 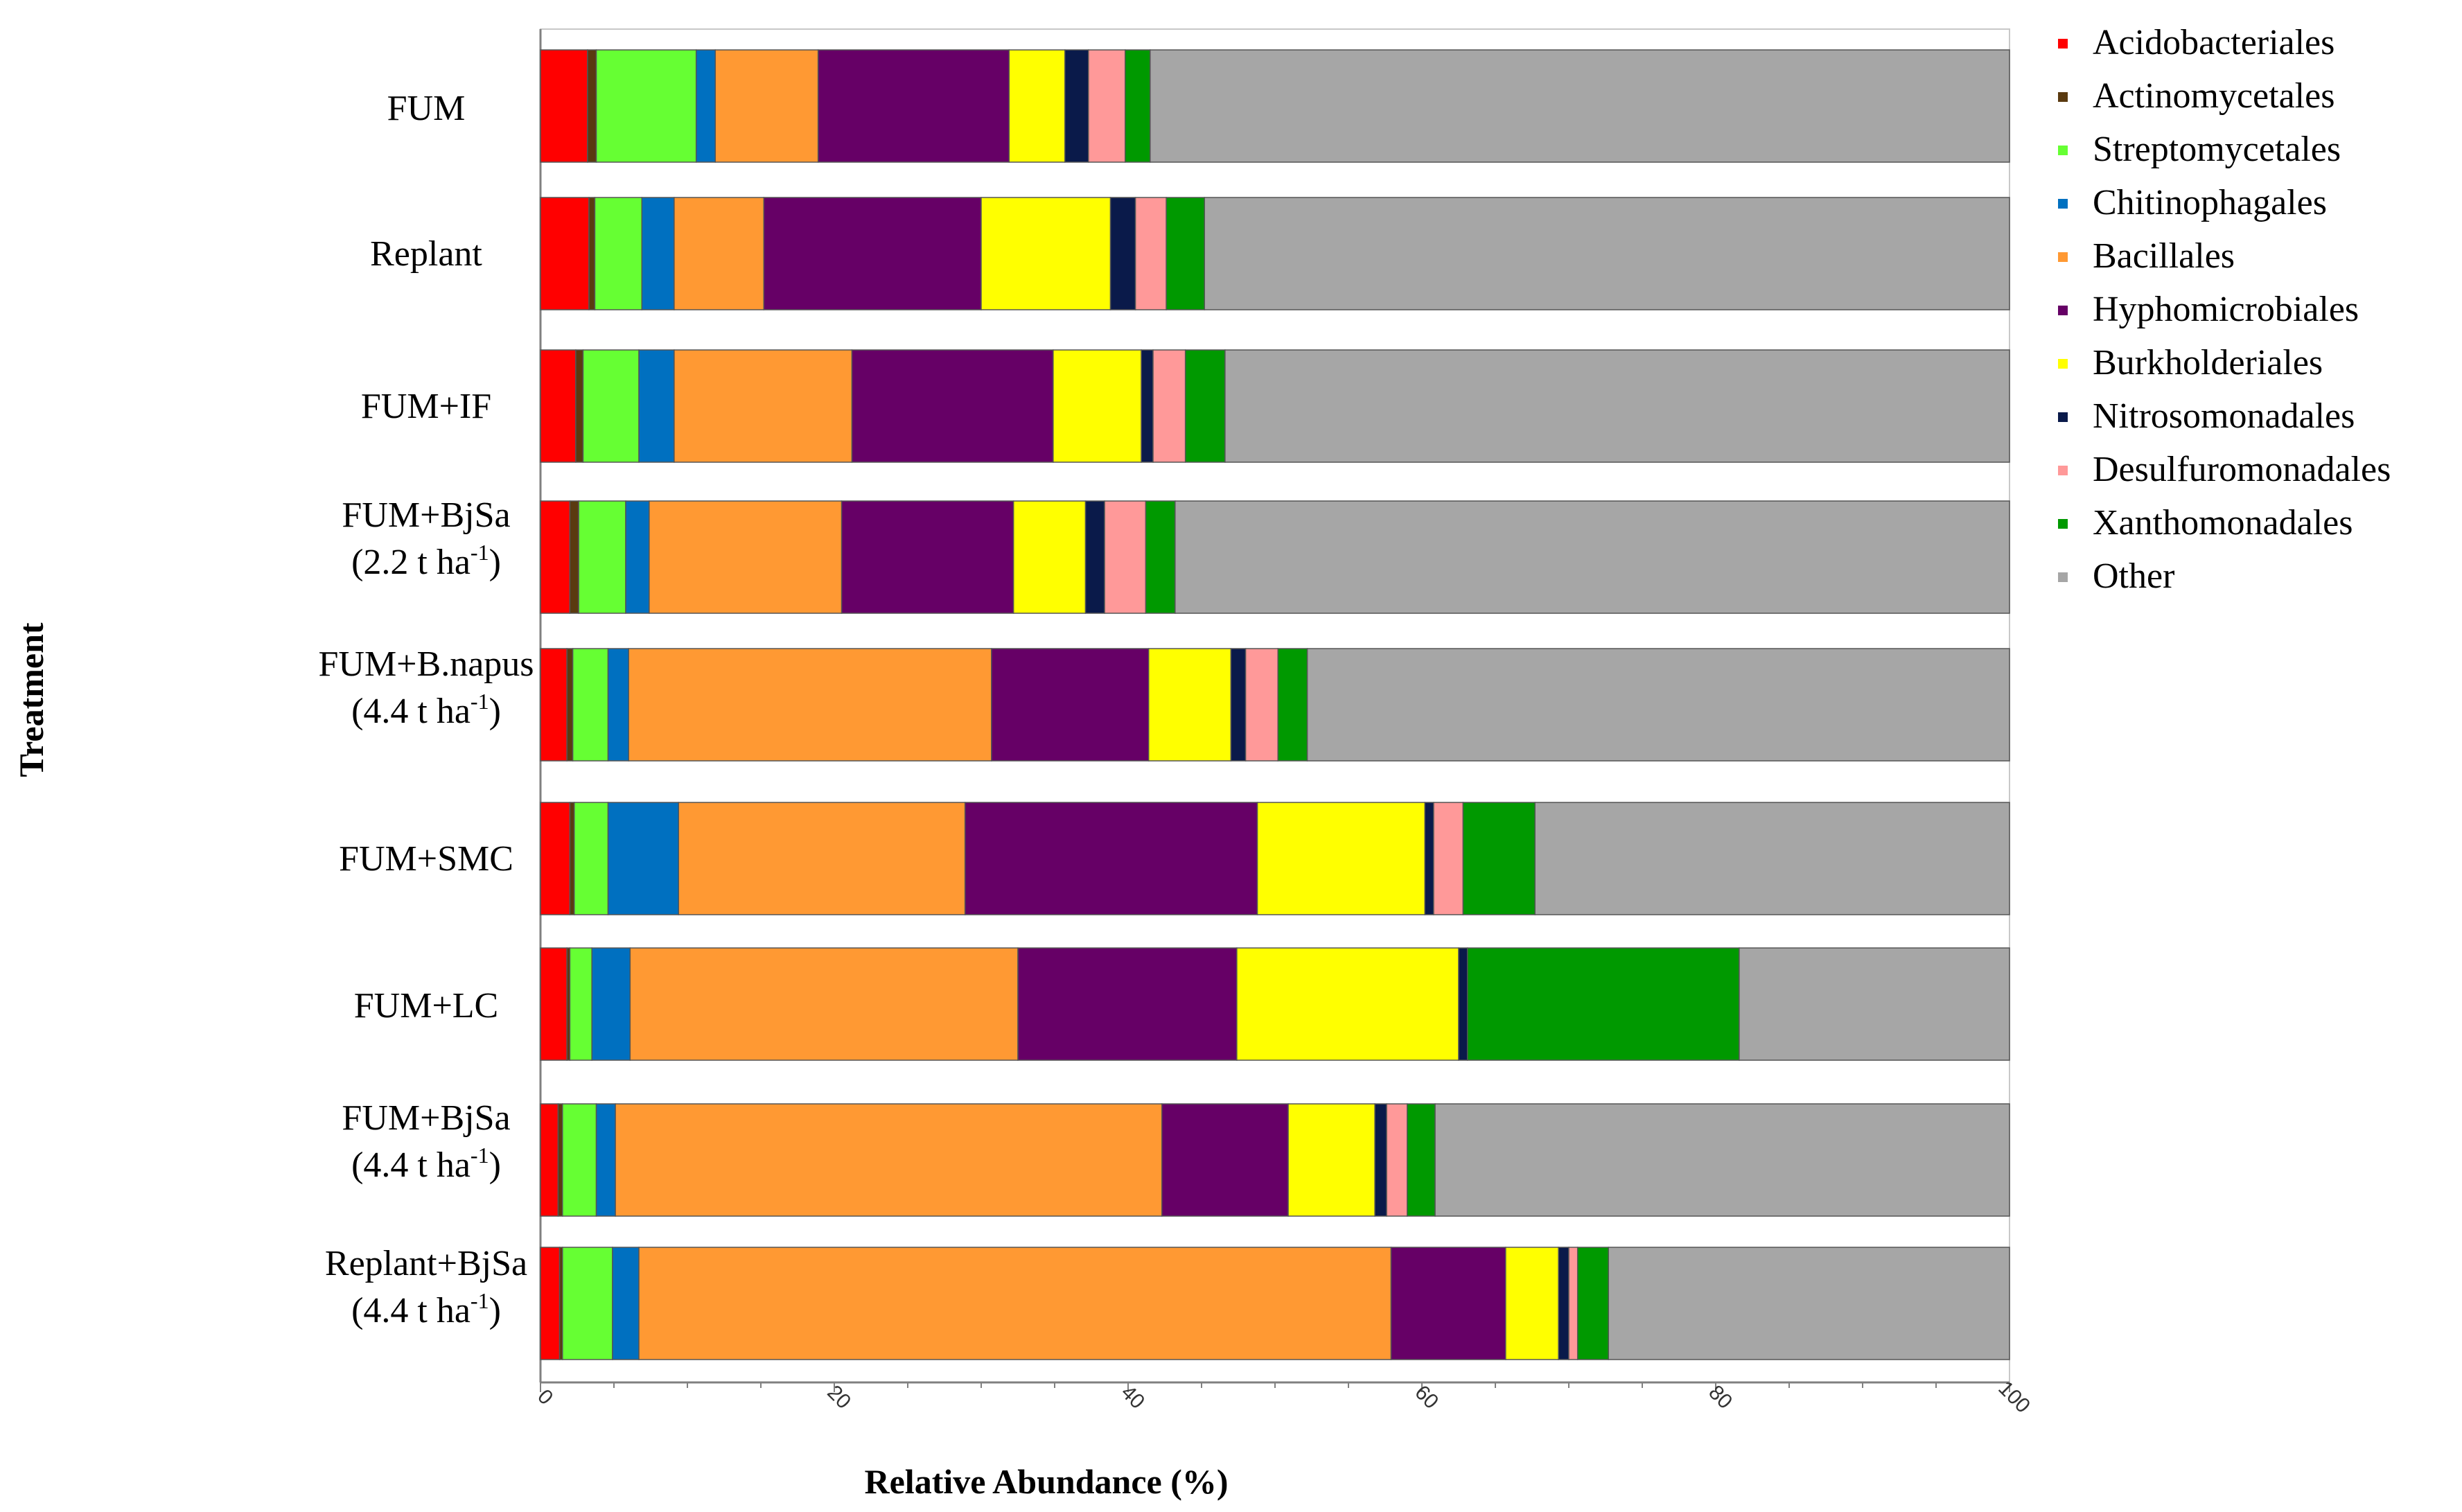 I want to click on legend-item: Acidobacteriales, so click(x=2196, y=42).